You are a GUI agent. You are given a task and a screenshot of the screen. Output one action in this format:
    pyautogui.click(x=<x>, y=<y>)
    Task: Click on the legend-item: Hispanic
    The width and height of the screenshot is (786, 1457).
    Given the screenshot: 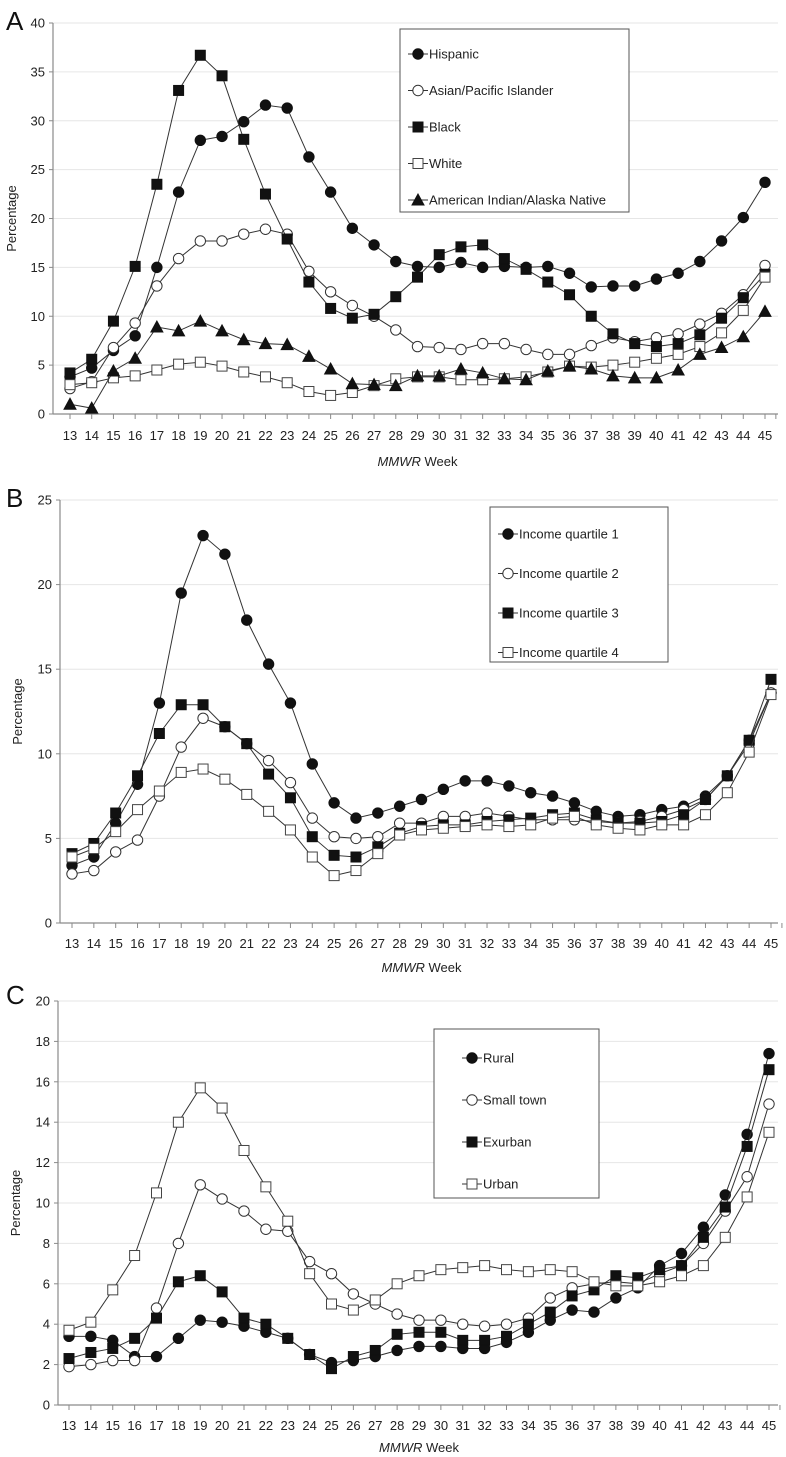 What is the action you would take?
    pyautogui.click(x=443, y=54)
    